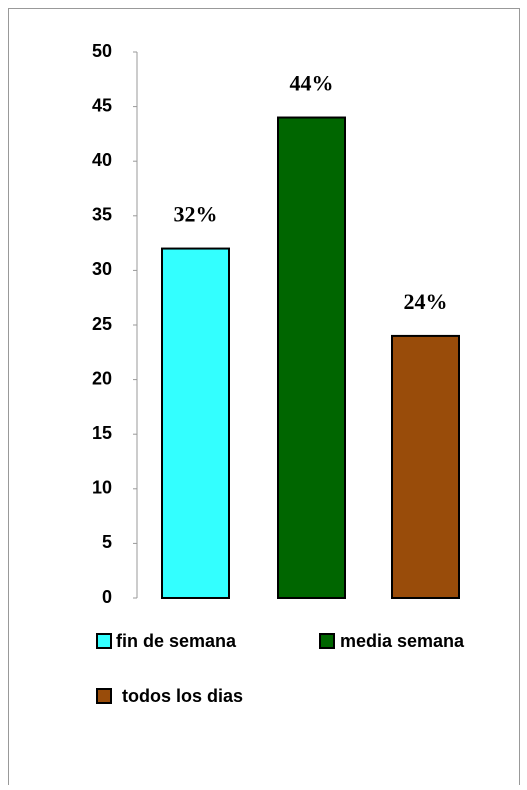 Image resolution: width=527 pixels, height=790 pixels. What do you see at coordinates (102, 160) in the screenshot?
I see `y-tick-label: 40` at bounding box center [102, 160].